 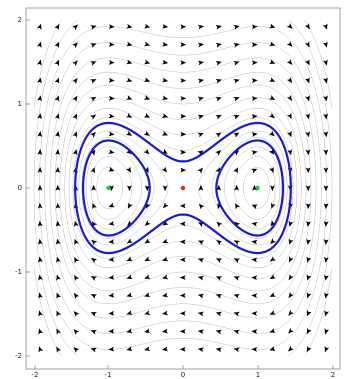 What do you see at coordinates (20, 104) in the screenshot?
I see `y-tick-label: 1` at bounding box center [20, 104].